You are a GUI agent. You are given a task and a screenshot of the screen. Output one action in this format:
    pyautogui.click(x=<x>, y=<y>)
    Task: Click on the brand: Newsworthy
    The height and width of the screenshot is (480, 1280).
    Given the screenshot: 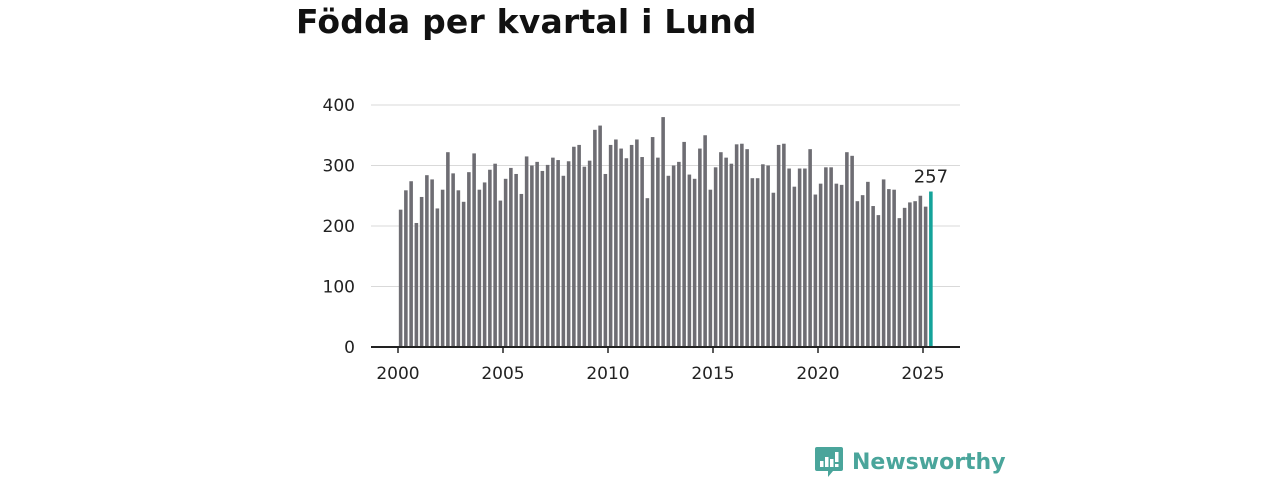 What is the action you would take?
    pyautogui.click(x=910, y=462)
    